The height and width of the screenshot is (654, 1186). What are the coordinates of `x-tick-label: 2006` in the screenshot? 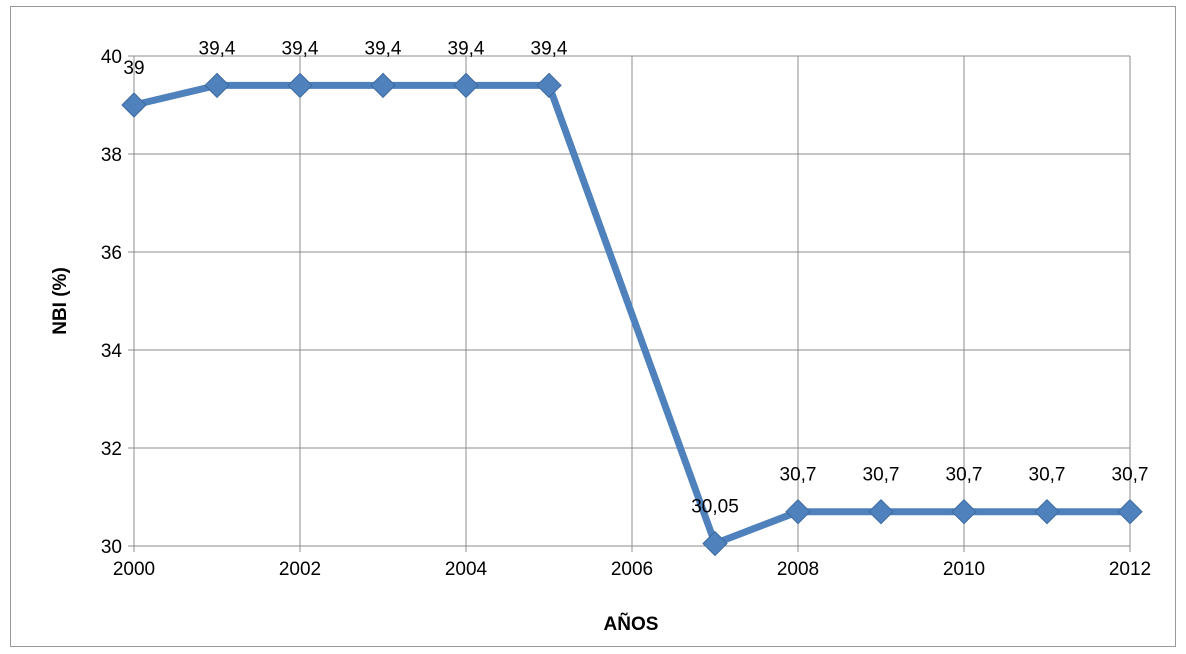 It's located at (632, 569).